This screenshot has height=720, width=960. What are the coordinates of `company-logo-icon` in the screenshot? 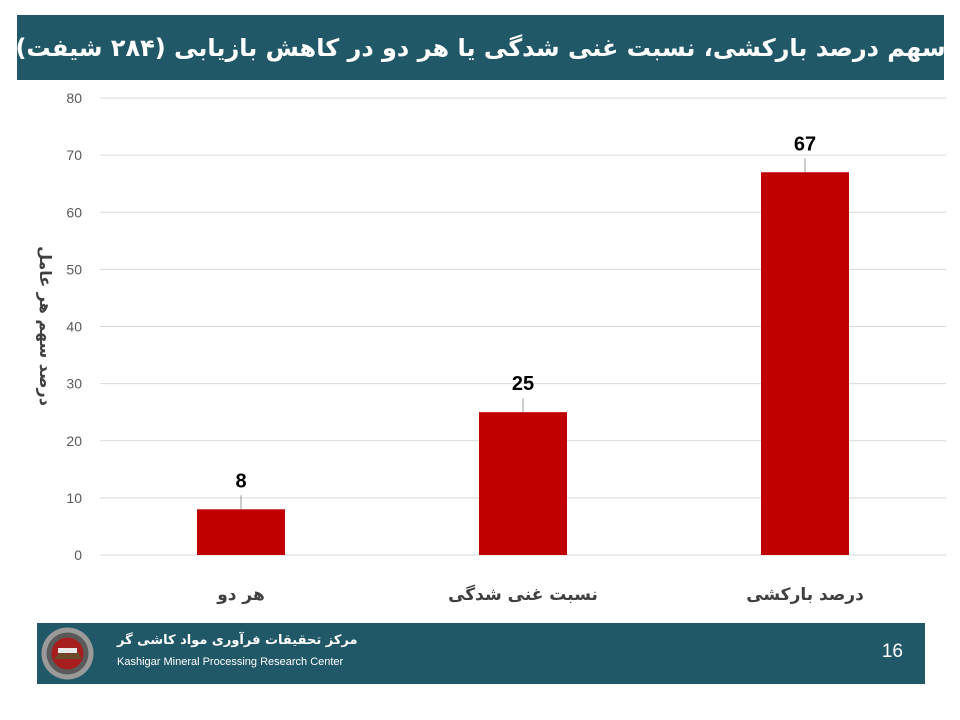 It's located at (67, 653).